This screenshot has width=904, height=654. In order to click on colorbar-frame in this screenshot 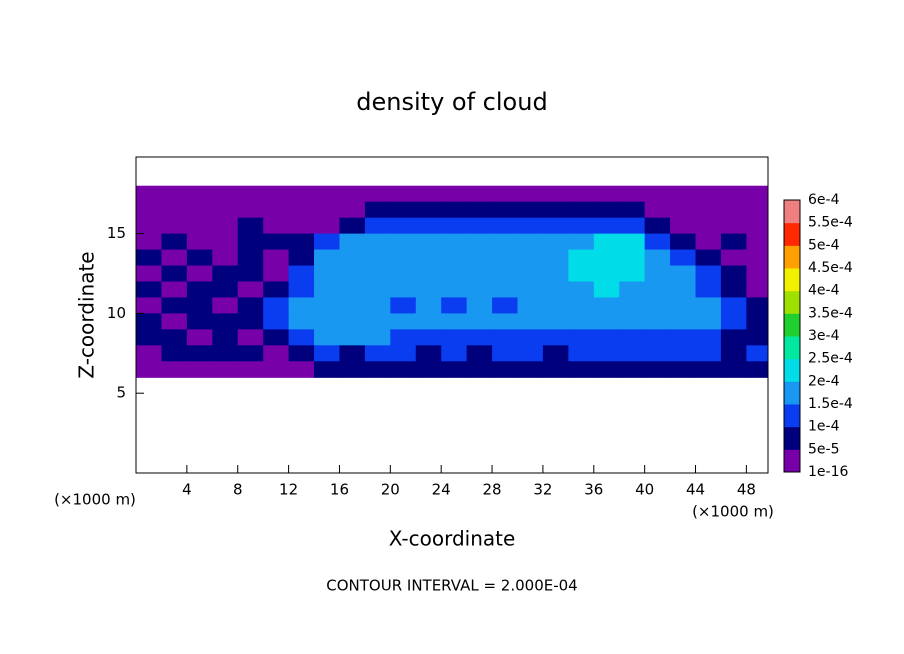, I will do `click(792, 336)`.